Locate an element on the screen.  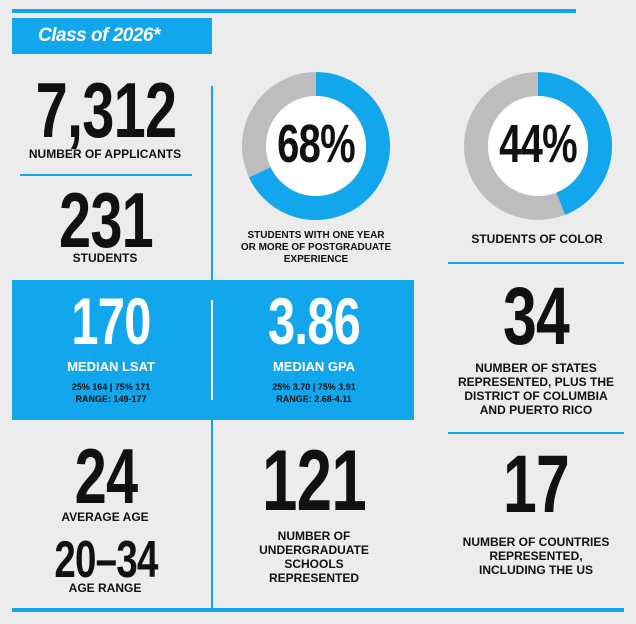
band-divider is located at coordinates (212, 350).